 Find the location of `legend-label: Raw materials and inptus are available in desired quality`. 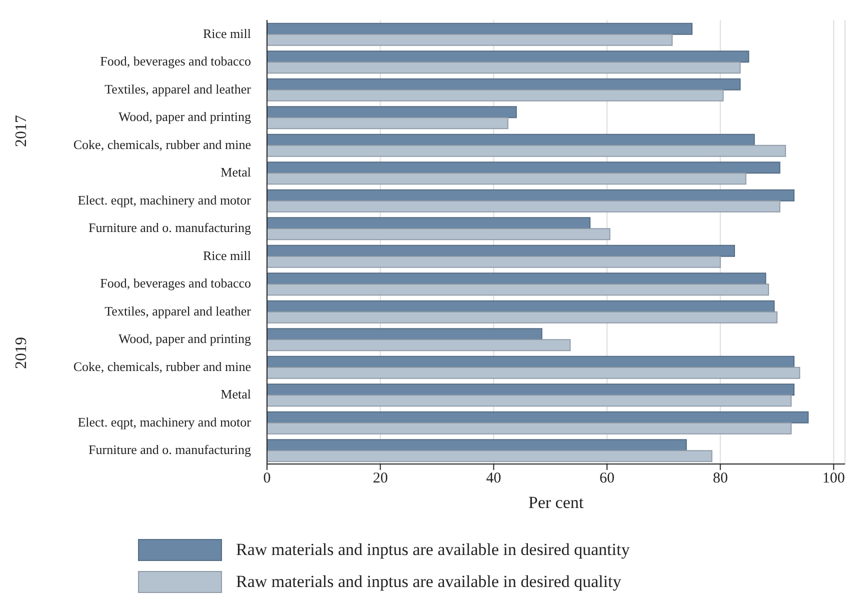

legend-label: Raw materials and inptus are available in desired quality is located at coordinates (429, 582).